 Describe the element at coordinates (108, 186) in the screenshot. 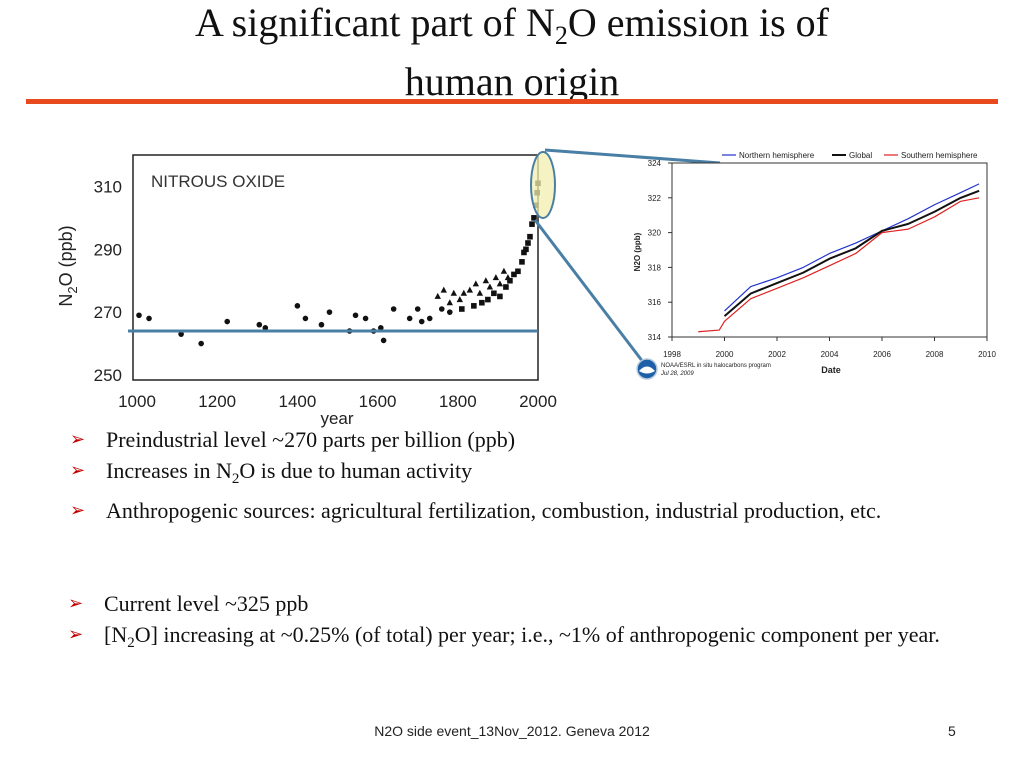

I see `left-y-tick-label-3: 310` at that location.